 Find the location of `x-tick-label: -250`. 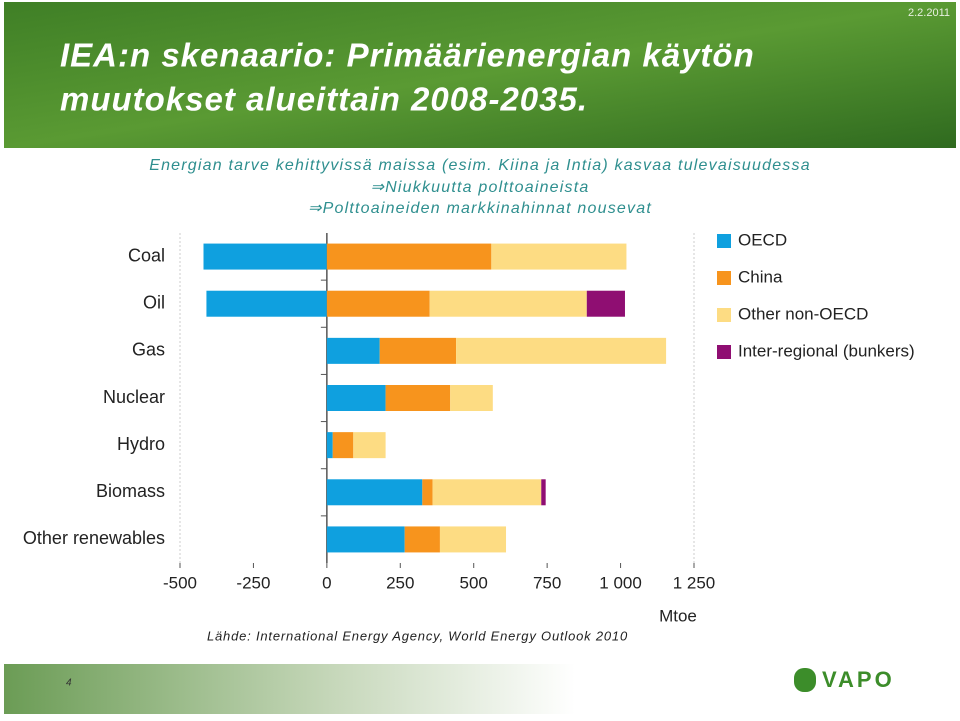

x-tick-label: -250 is located at coordinates (253, 582).